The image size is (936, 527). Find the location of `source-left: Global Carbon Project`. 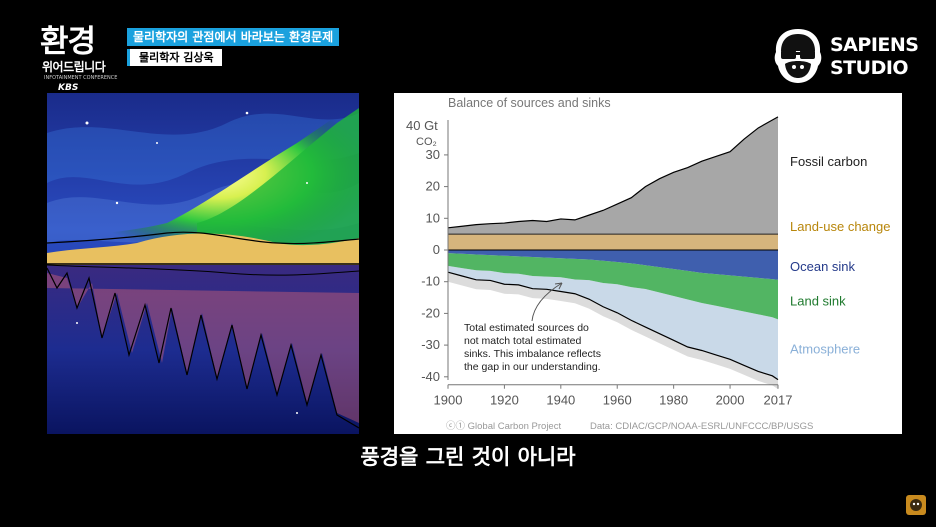

source-left: Global Carbon Project is located at coordinates (515, 426).